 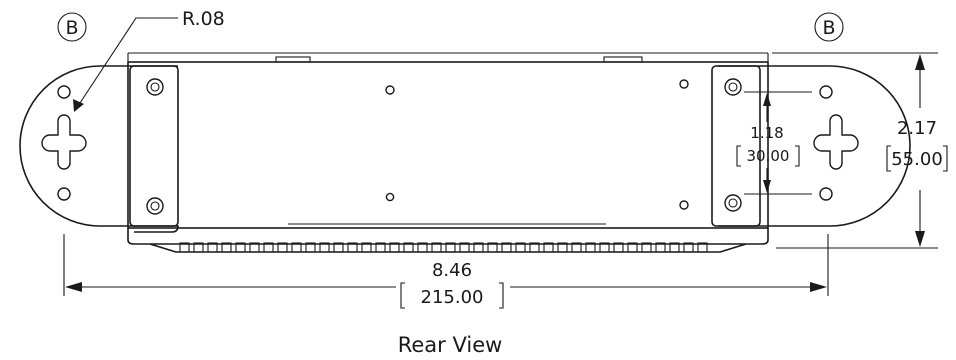 What do you see at coordinates (766, 133) in the screenshot?
I see `svg-text: 1.18` at bounding box center [766, 133].